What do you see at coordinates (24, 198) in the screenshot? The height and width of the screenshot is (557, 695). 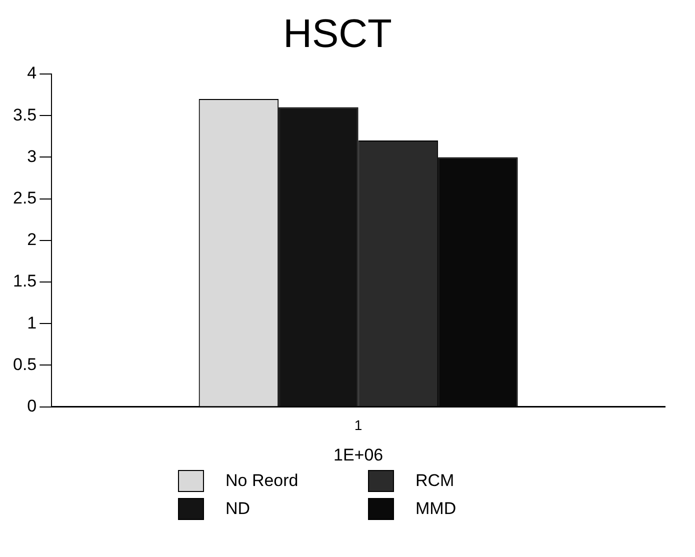 I see `y-tick-label: 2.5` at bounding box center [24, 198].